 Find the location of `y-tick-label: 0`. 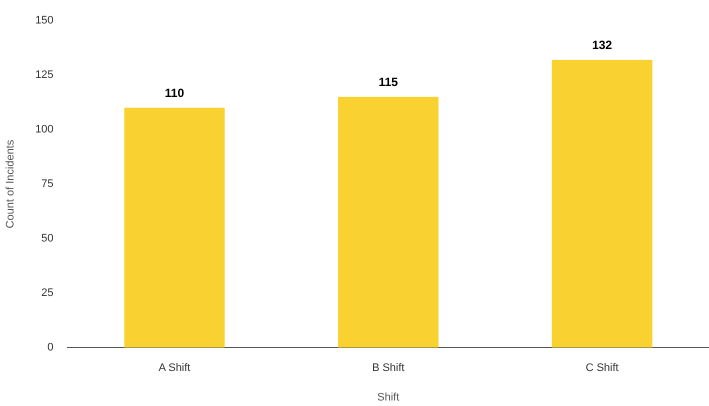

y-tick-label: 0 is located at coordinates (50, 348).